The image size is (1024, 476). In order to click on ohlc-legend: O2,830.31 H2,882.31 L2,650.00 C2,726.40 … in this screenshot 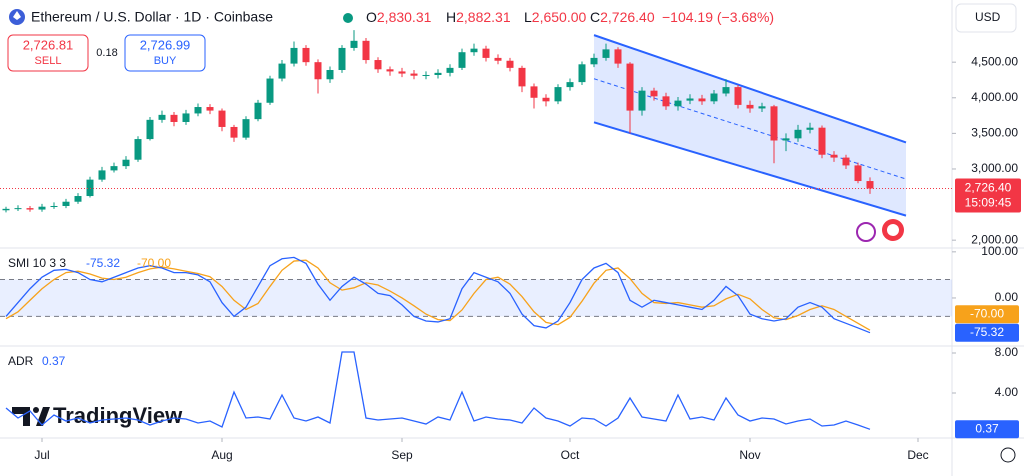, I will do `click(570, 17)`.